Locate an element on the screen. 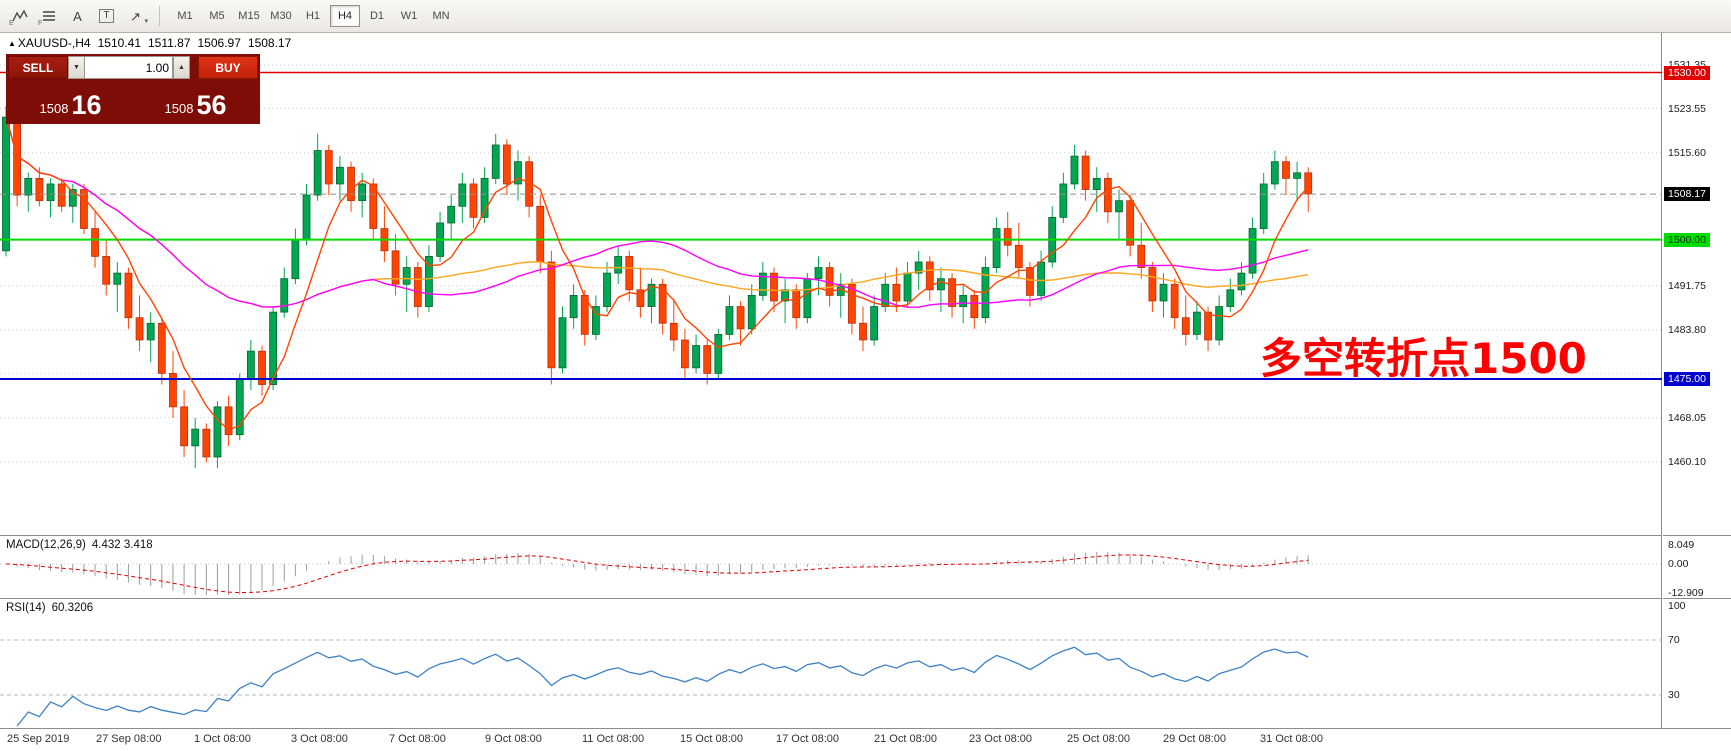 Image resolution: width=1731 pixels, height=751 pixels. price-label: 1491.75 is located at coordinates (1687, 285).